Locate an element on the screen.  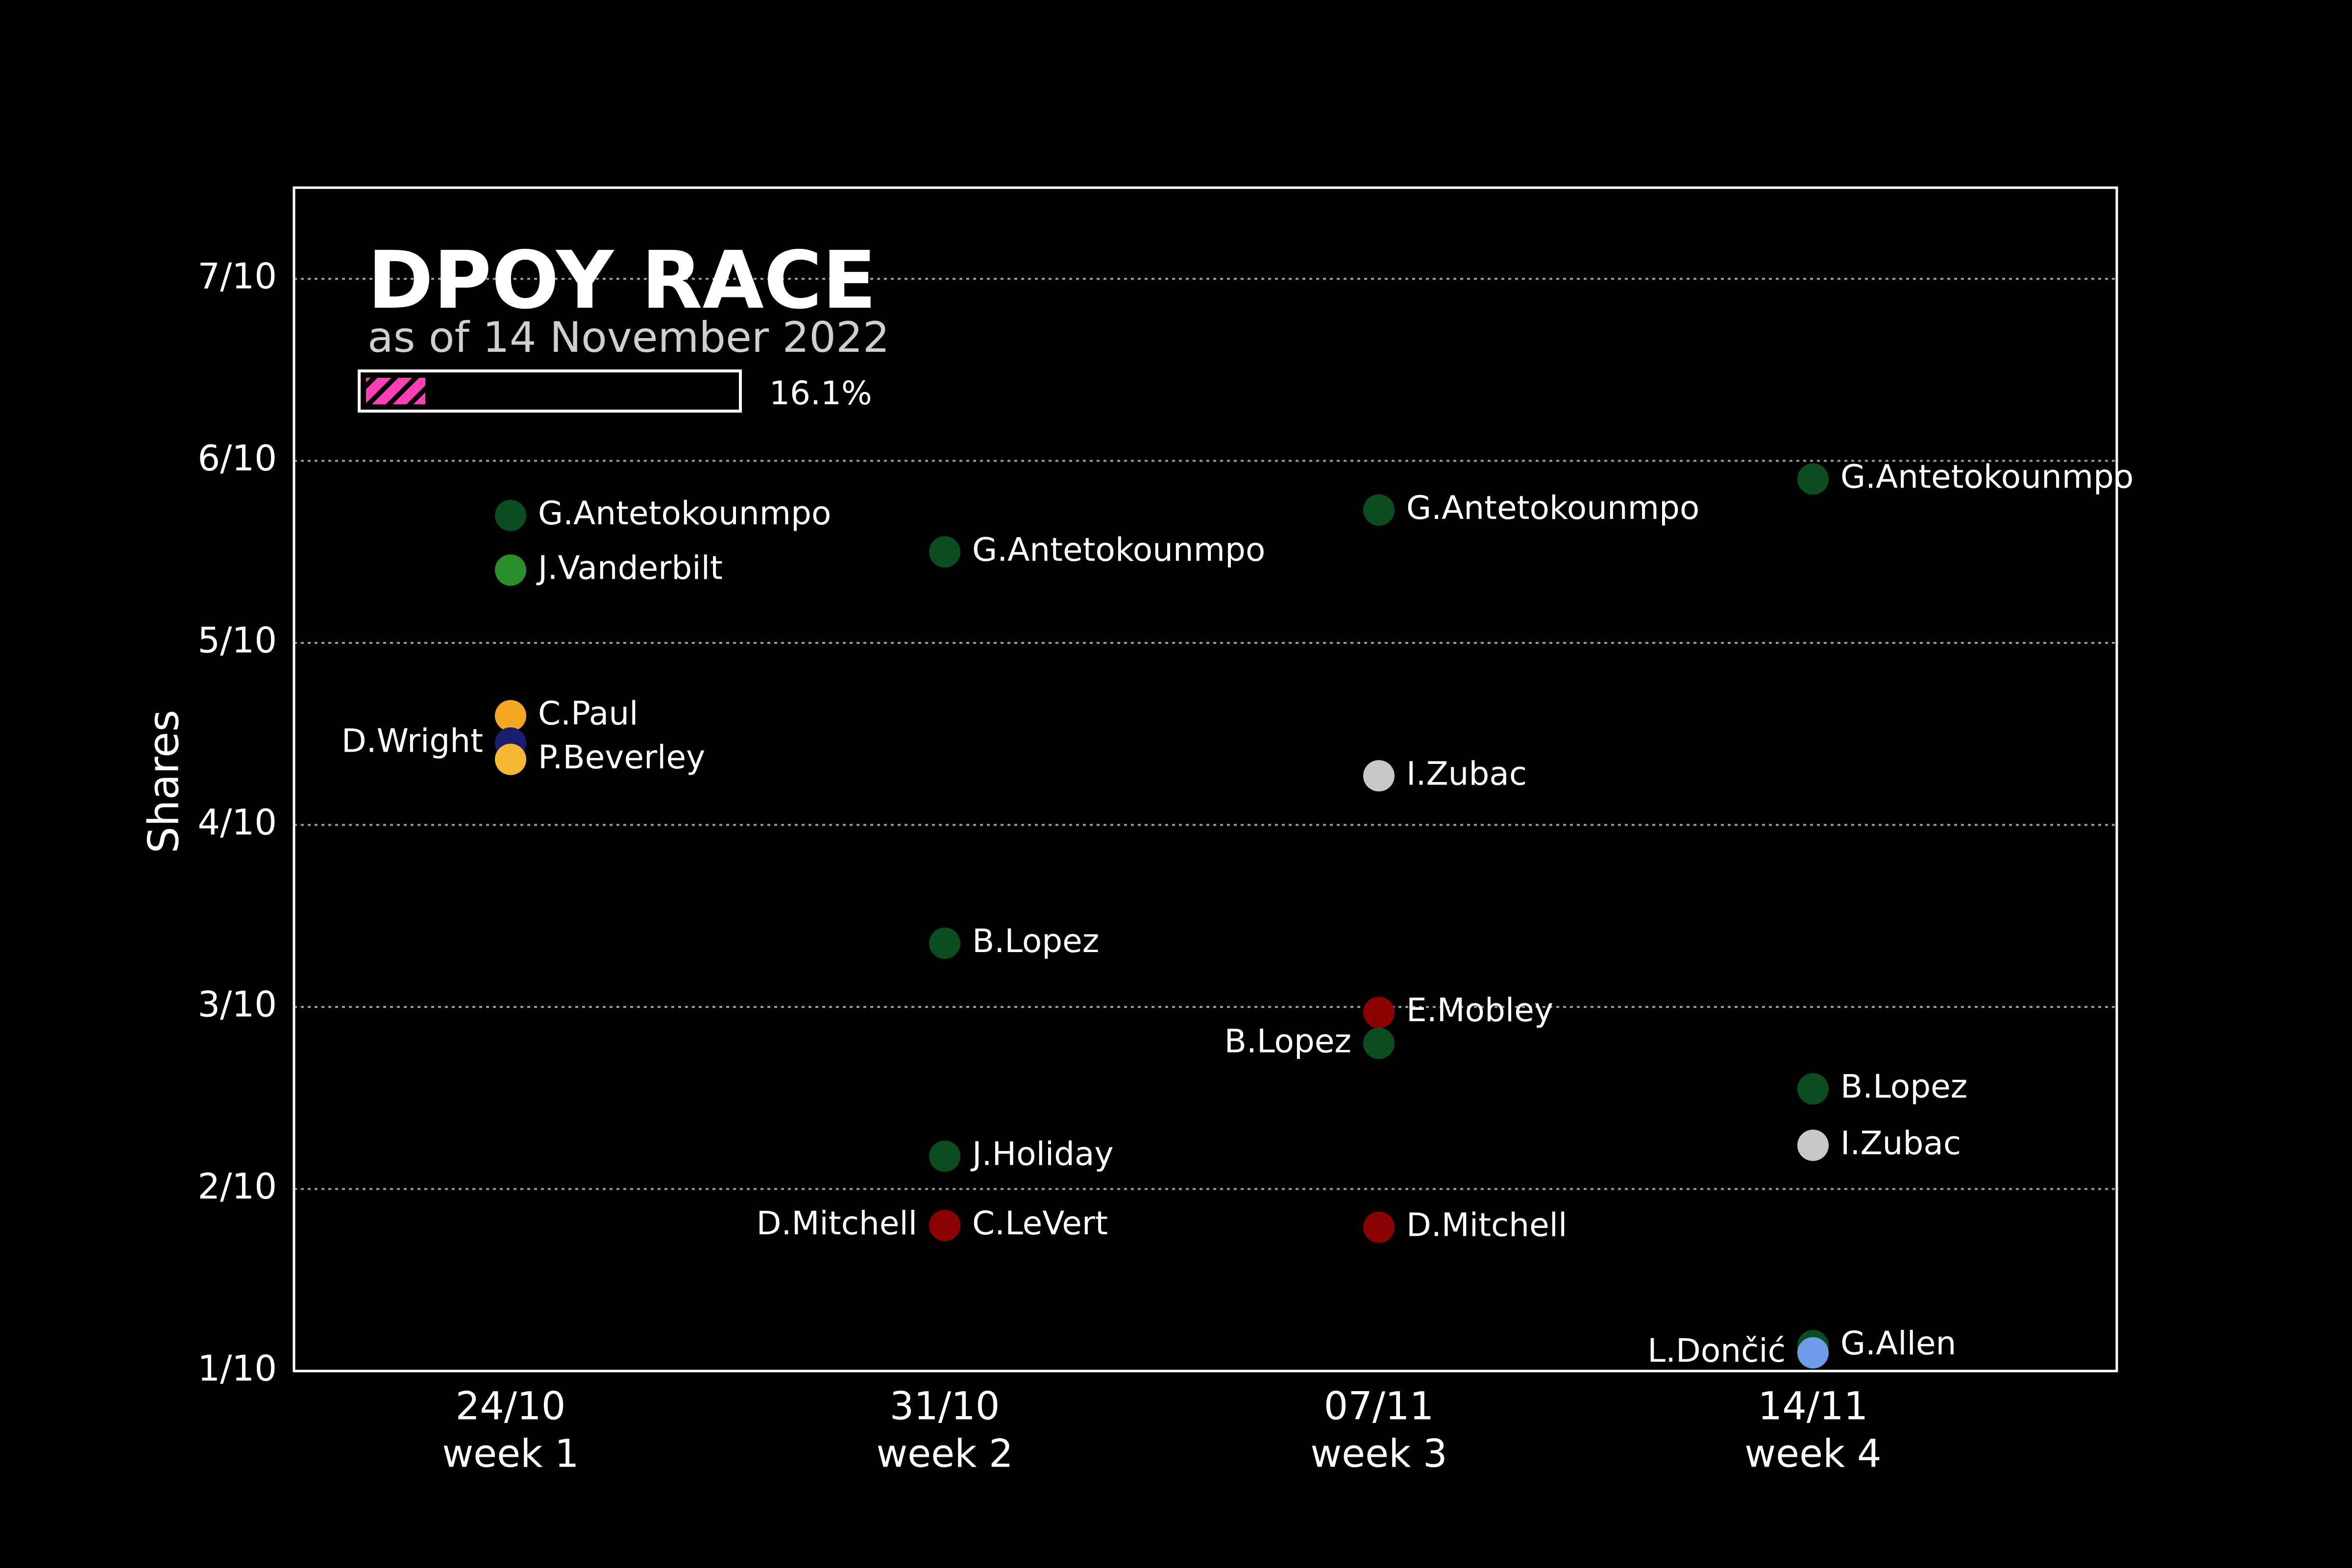
y-axis-label: Shares is located at coordinates (163, 782).